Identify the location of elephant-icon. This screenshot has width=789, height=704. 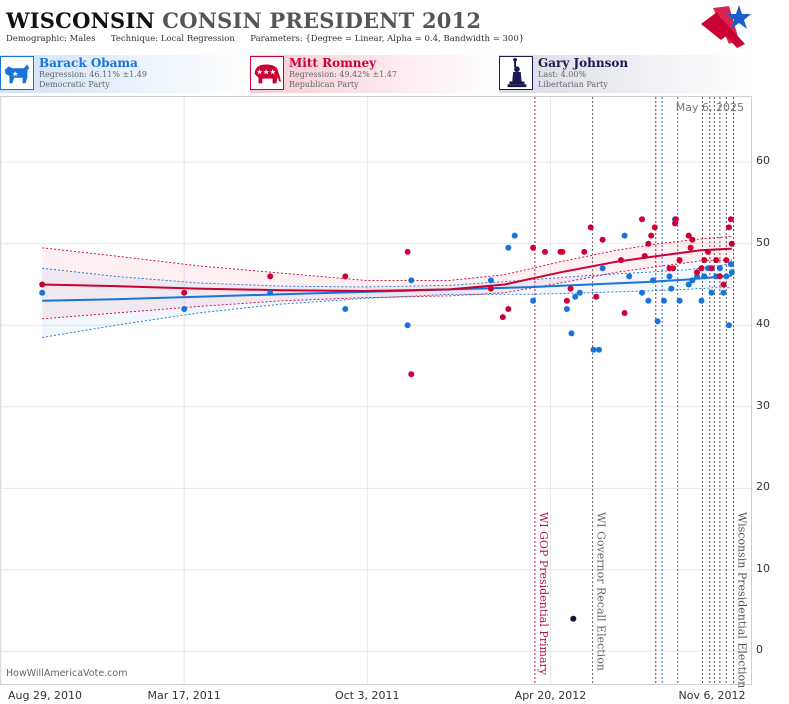
(267, 73).